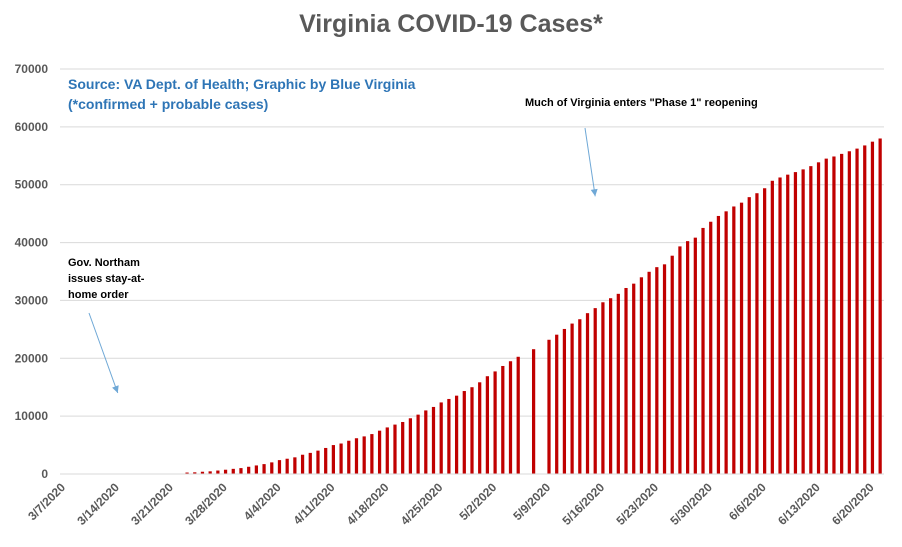 The image size is (902, 547). Describe the element at coordinates (590, 162) in the screenshot. I see `annotation-phase1-arrow` at that location.